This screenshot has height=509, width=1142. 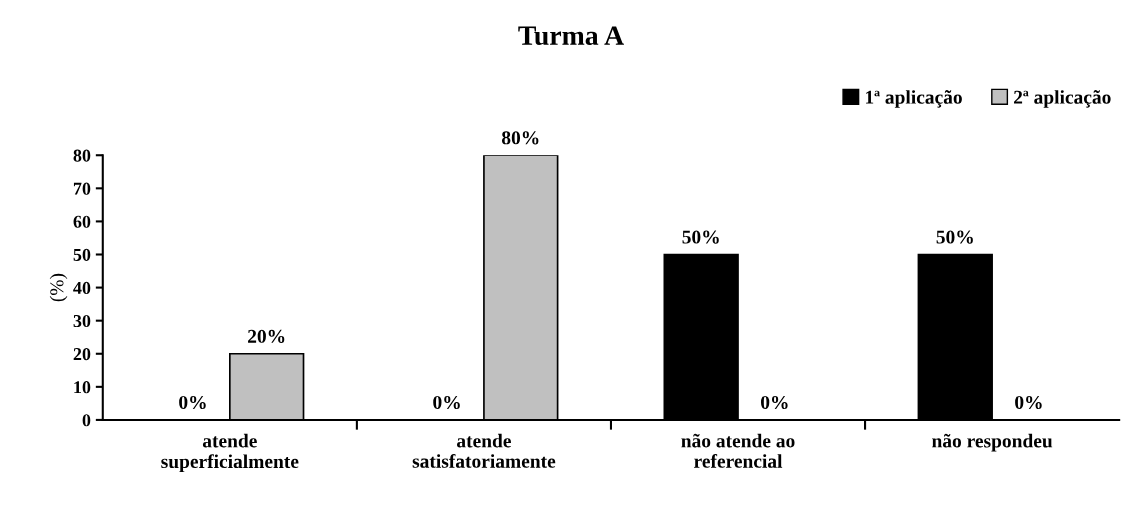 What do you see at coordinates (266, 336) in the screenshot?
I see `data-label: 20%` at bounding box center [266, 336].